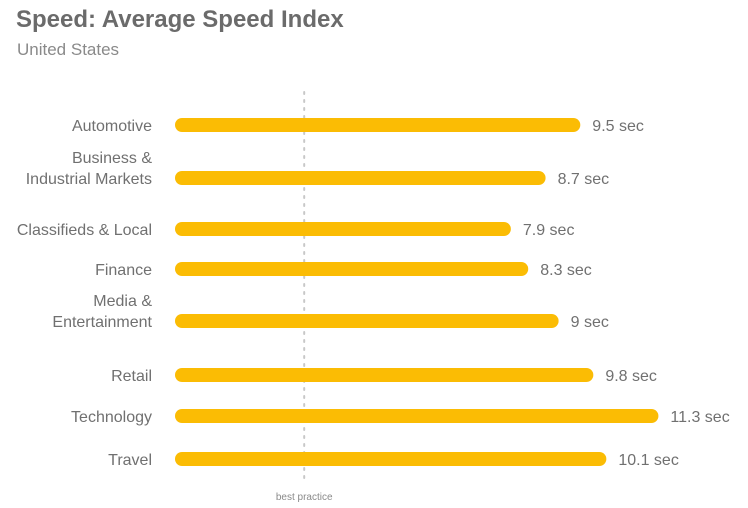 The width and height of the screenshot is (748, 508). I want to click on best-practice-label: best practice, so click(304, 497).